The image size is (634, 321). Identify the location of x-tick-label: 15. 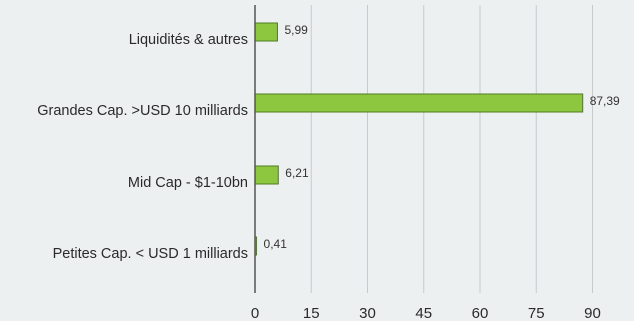
(311, 313).